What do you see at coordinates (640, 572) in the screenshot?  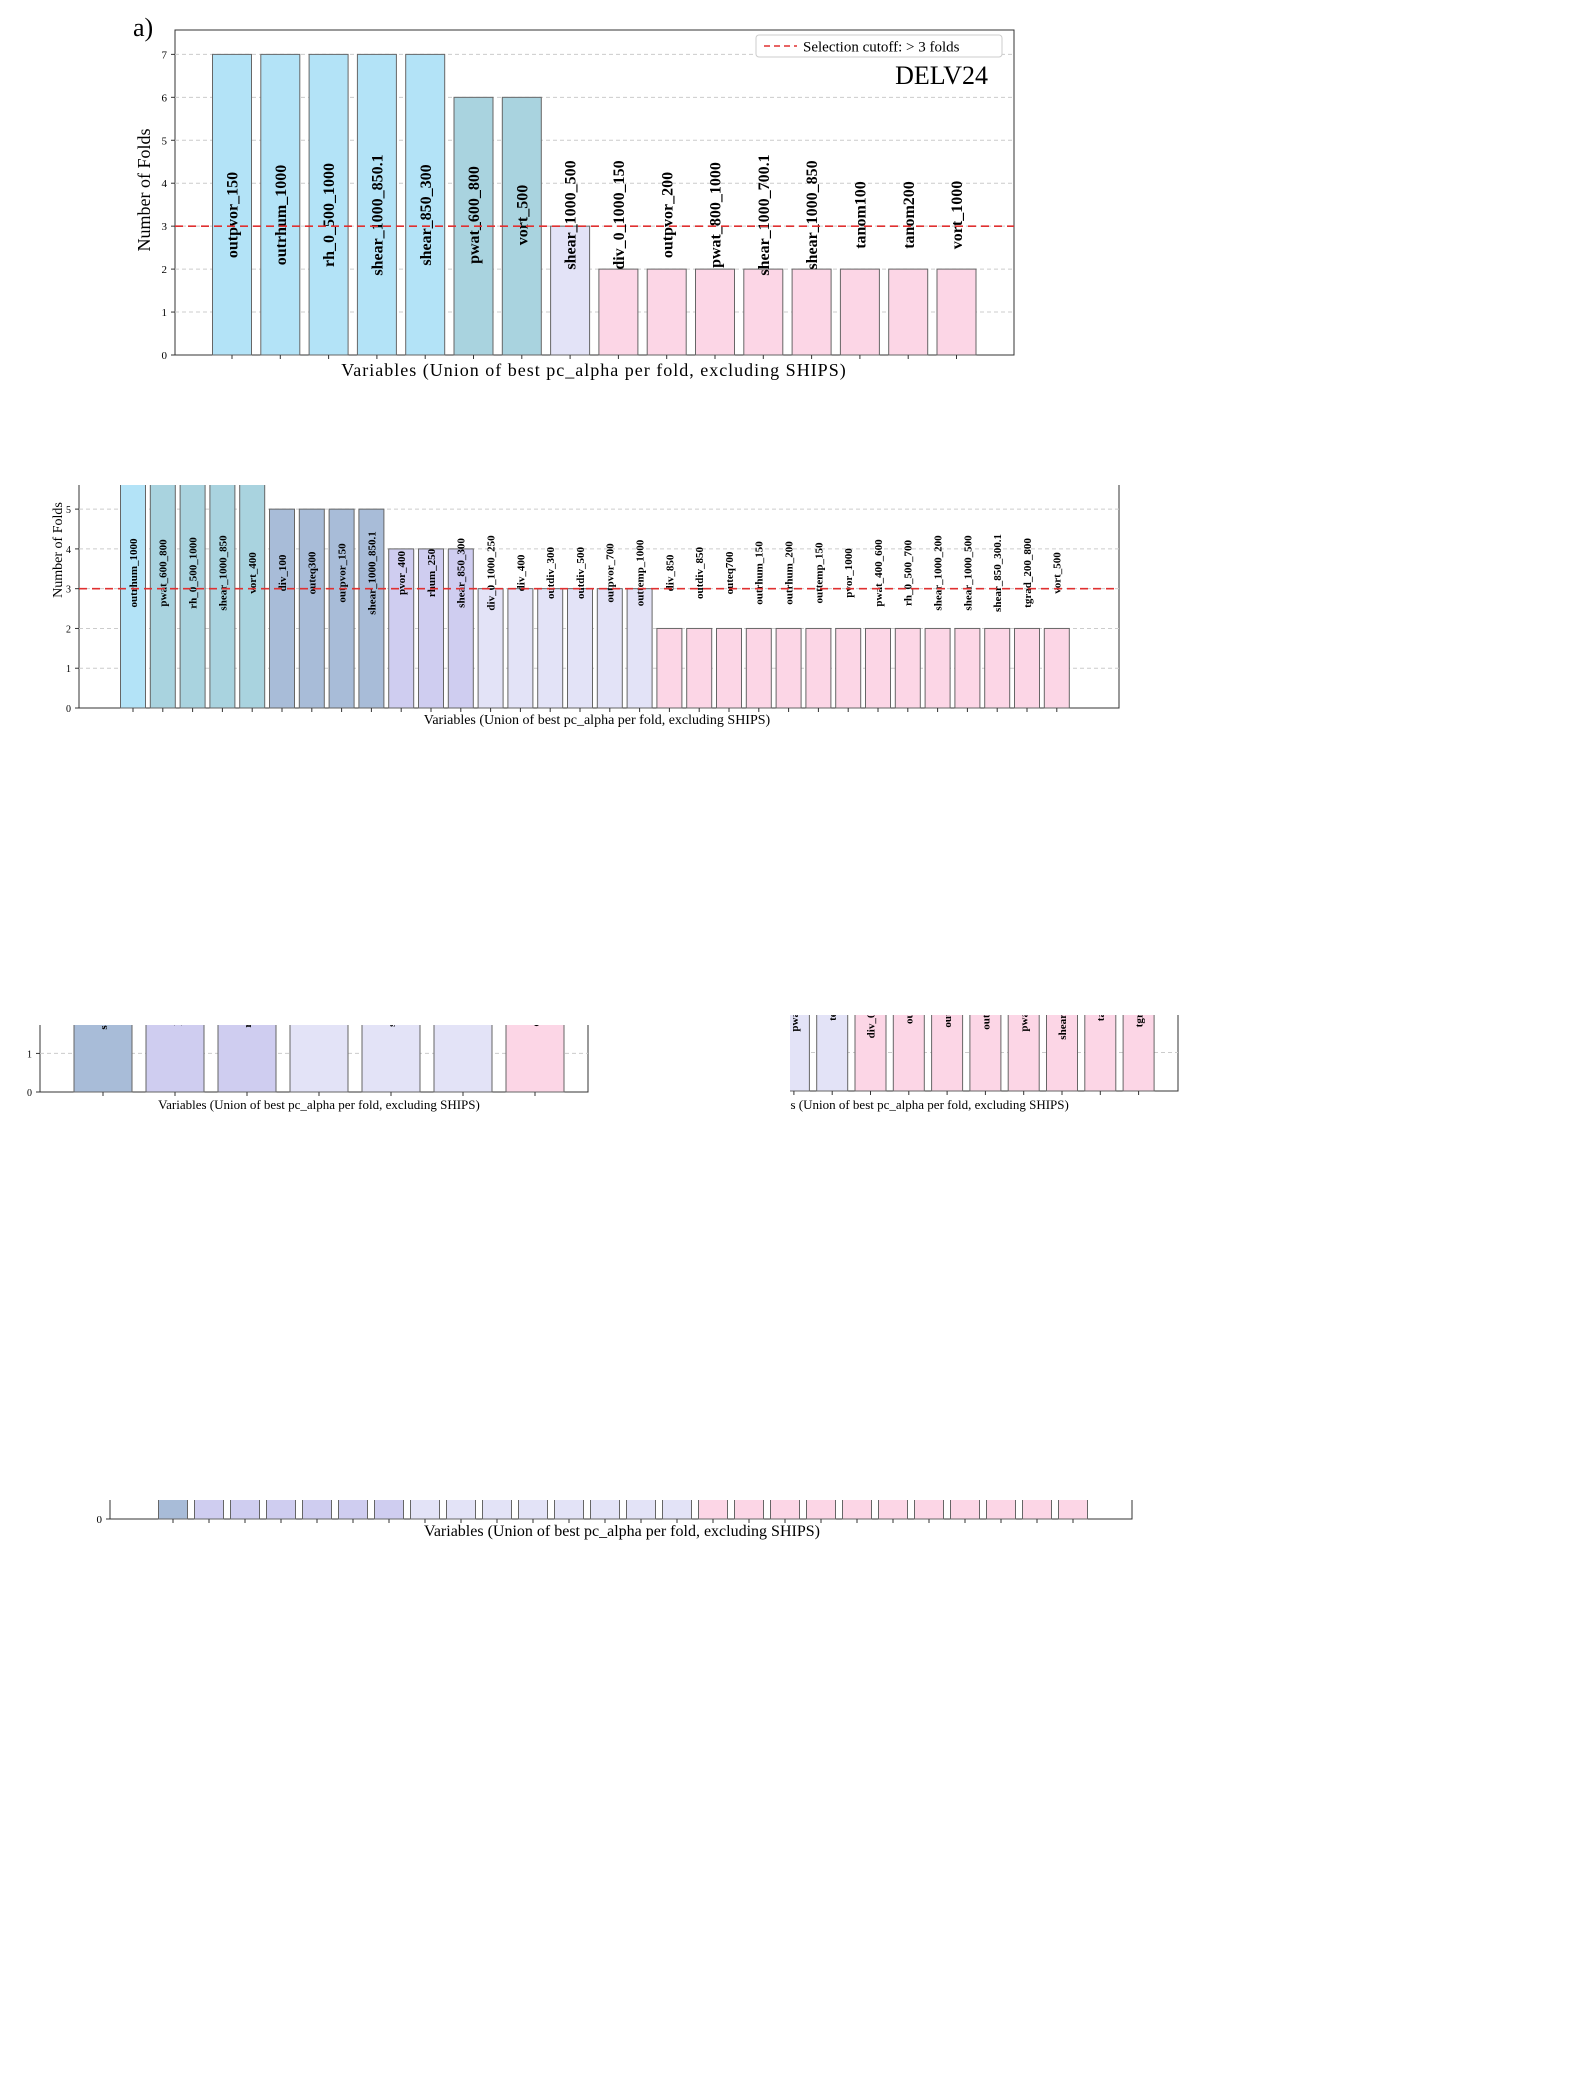 I see `bar-label: outtemp_1000` at bounding box center [640, 572].